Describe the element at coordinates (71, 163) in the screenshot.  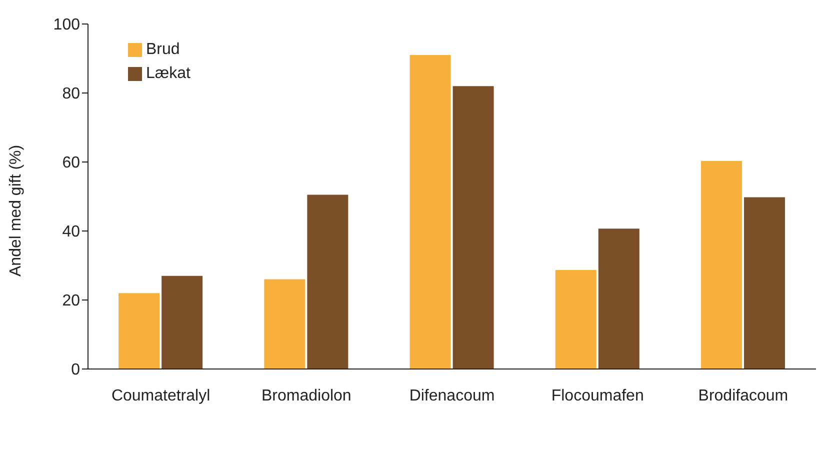
I see `y-tick-label: 60` at that location.